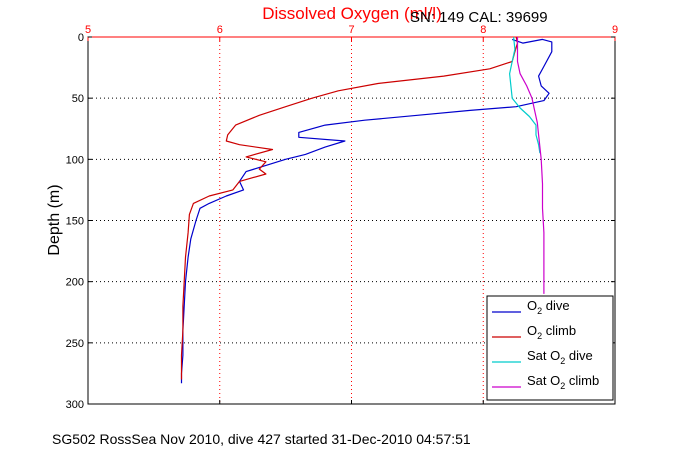 The width and height of the screenshot is (681, 454). Describe the element at coordinates (551, 332) in the screenshot. I see `legend-label-o2-climb: O2 climb` at that location.